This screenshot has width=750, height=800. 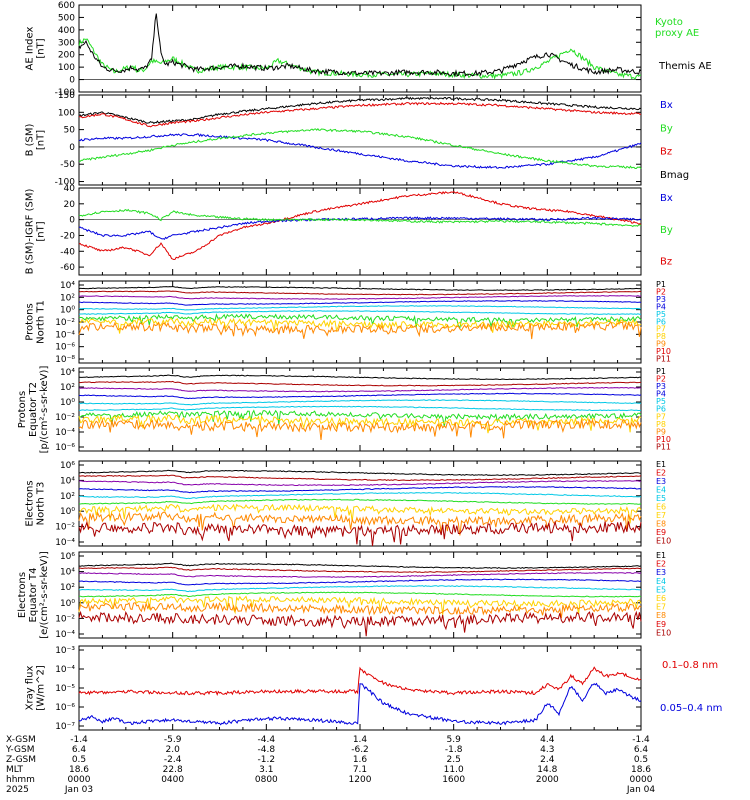 What do you see at coordinates (65, 360) in the screenshot?
I see `y-tick-label: 10⁻⁸` at bounding box center [65, 360].